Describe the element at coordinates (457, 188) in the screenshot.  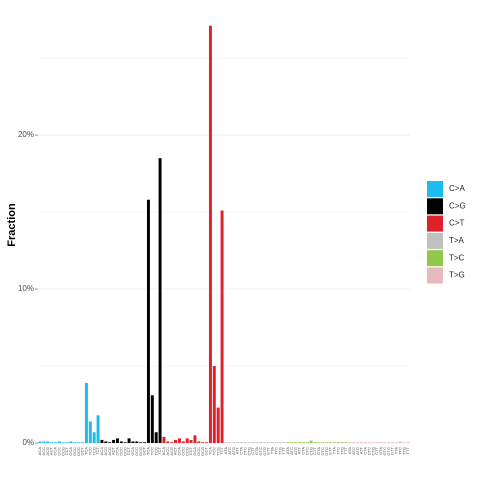
I see `legend-label: C>A` at that location.